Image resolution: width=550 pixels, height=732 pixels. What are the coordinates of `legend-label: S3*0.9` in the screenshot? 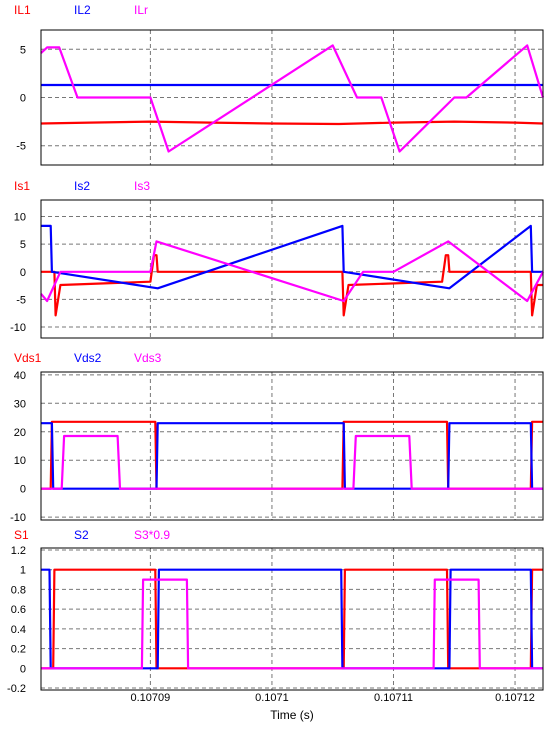 It's located at (152, 535).